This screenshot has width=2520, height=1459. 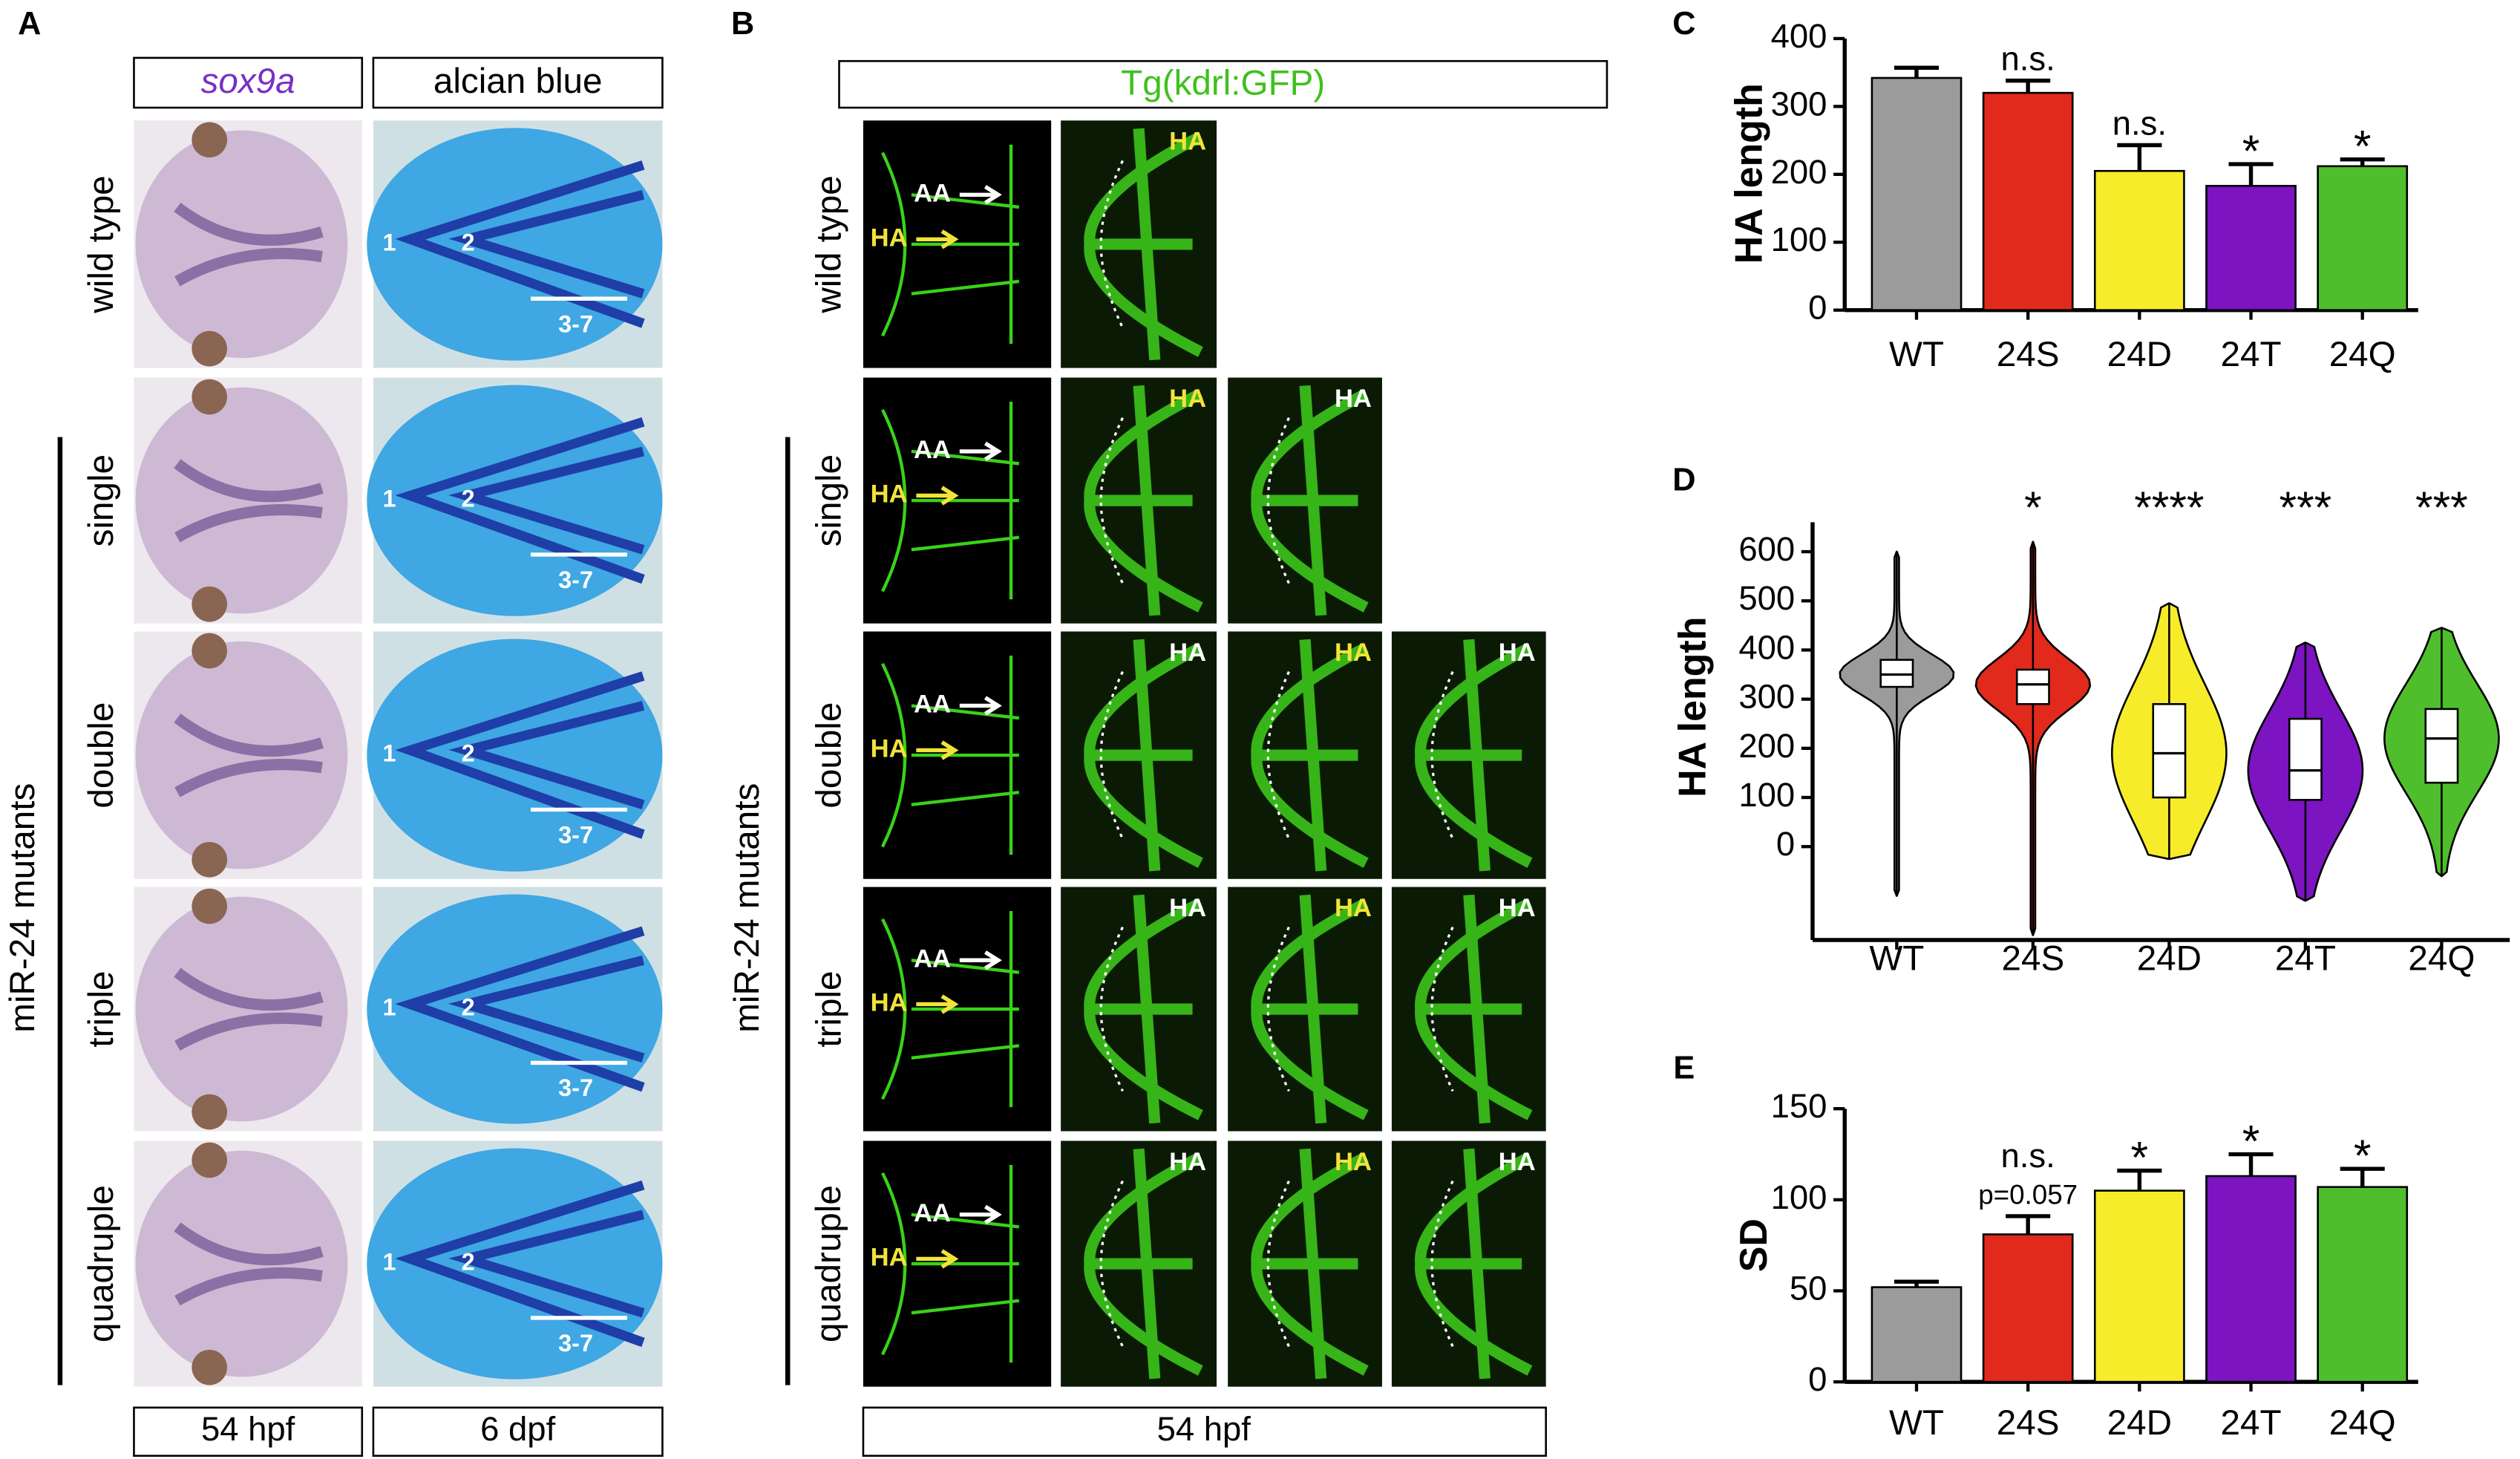 What do you see at coordinates (1767, 549) in the screenshot?
I see `y-tick-label: 600` at bounding box center [1767, 549].